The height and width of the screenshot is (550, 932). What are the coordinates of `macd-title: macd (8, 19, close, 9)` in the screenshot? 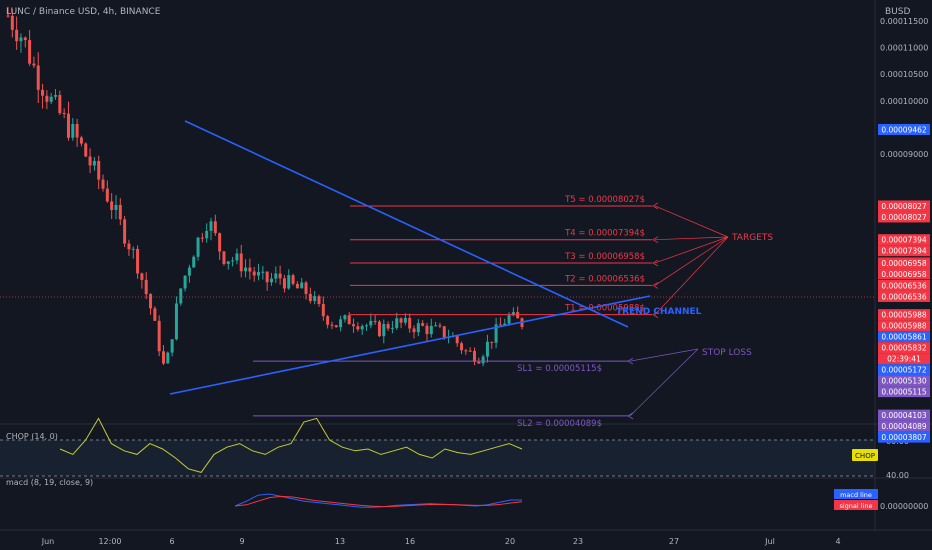 It's located at (49, 482).